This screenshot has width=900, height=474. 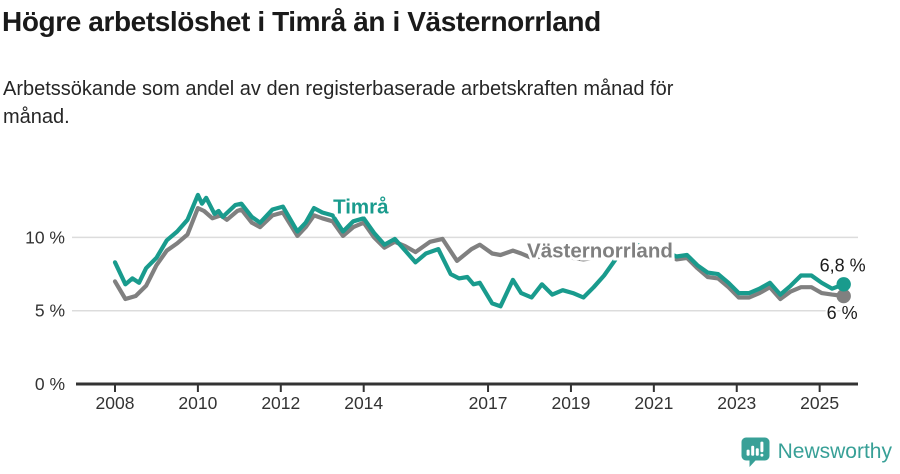 I want to click on x-tick-label-2008: 2008, so click(x=115, y=403).